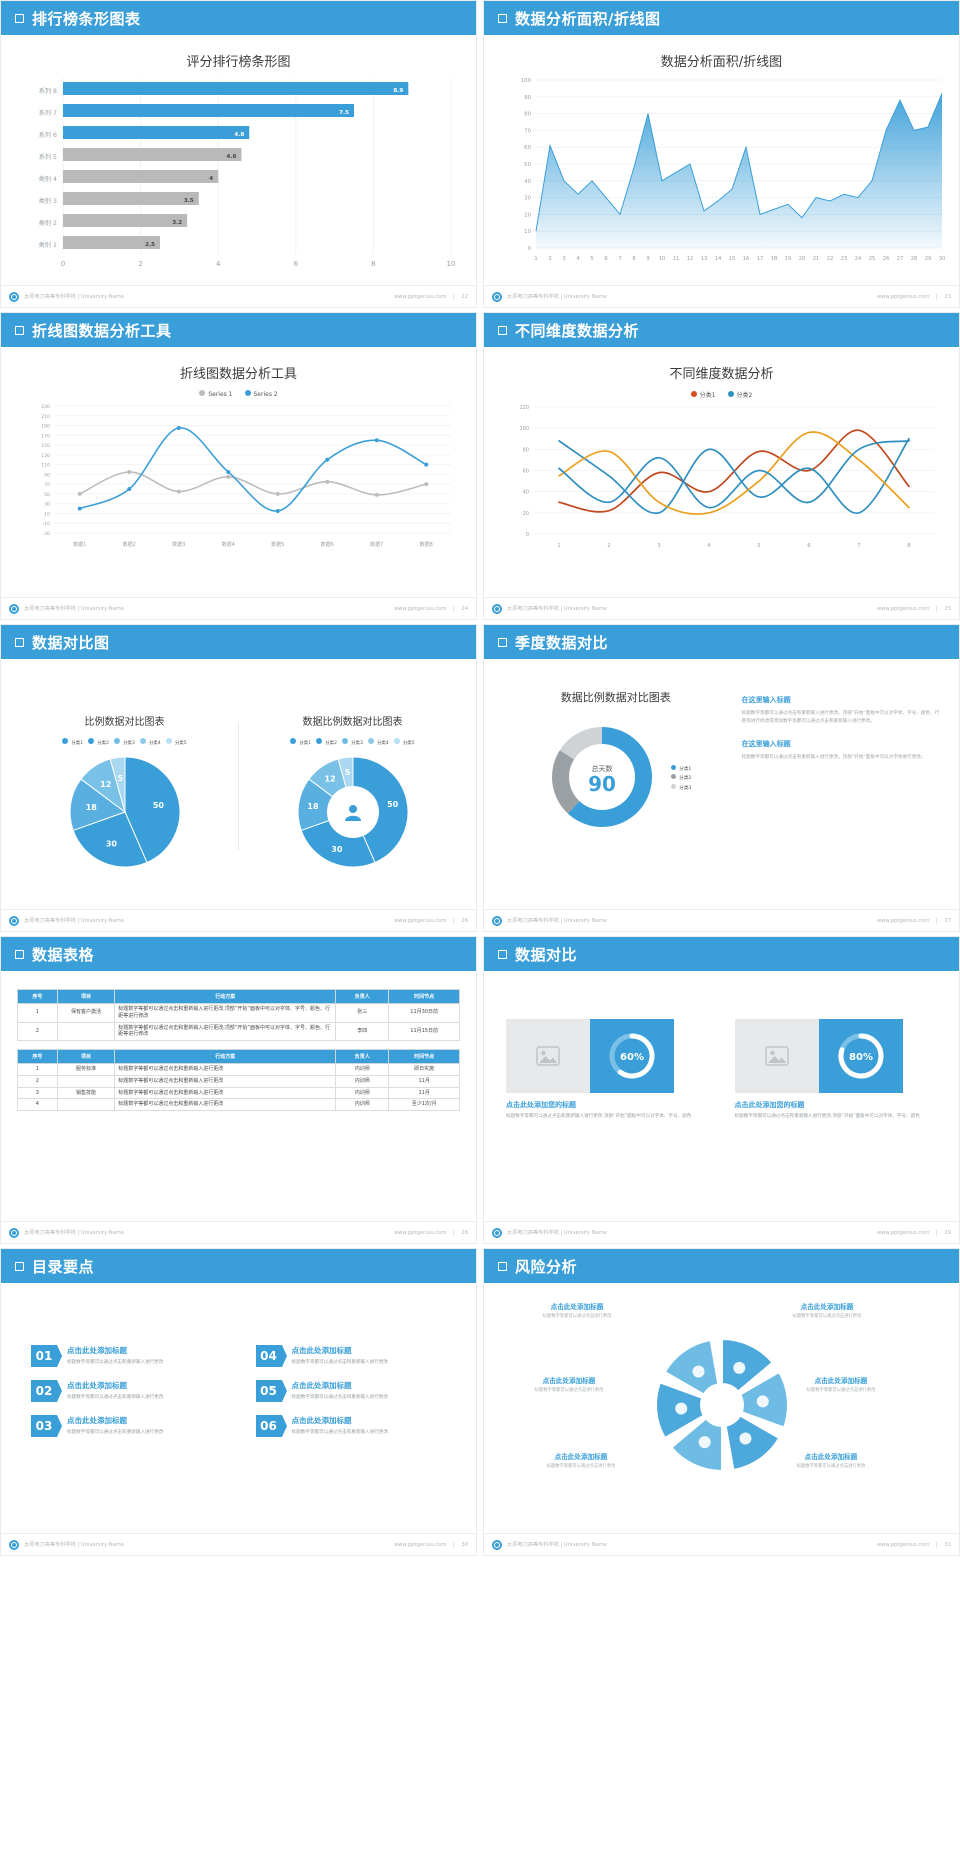  Describe the element at coordinates (526, 450) in the screenshot. I see `svg-text: 80` at that location.